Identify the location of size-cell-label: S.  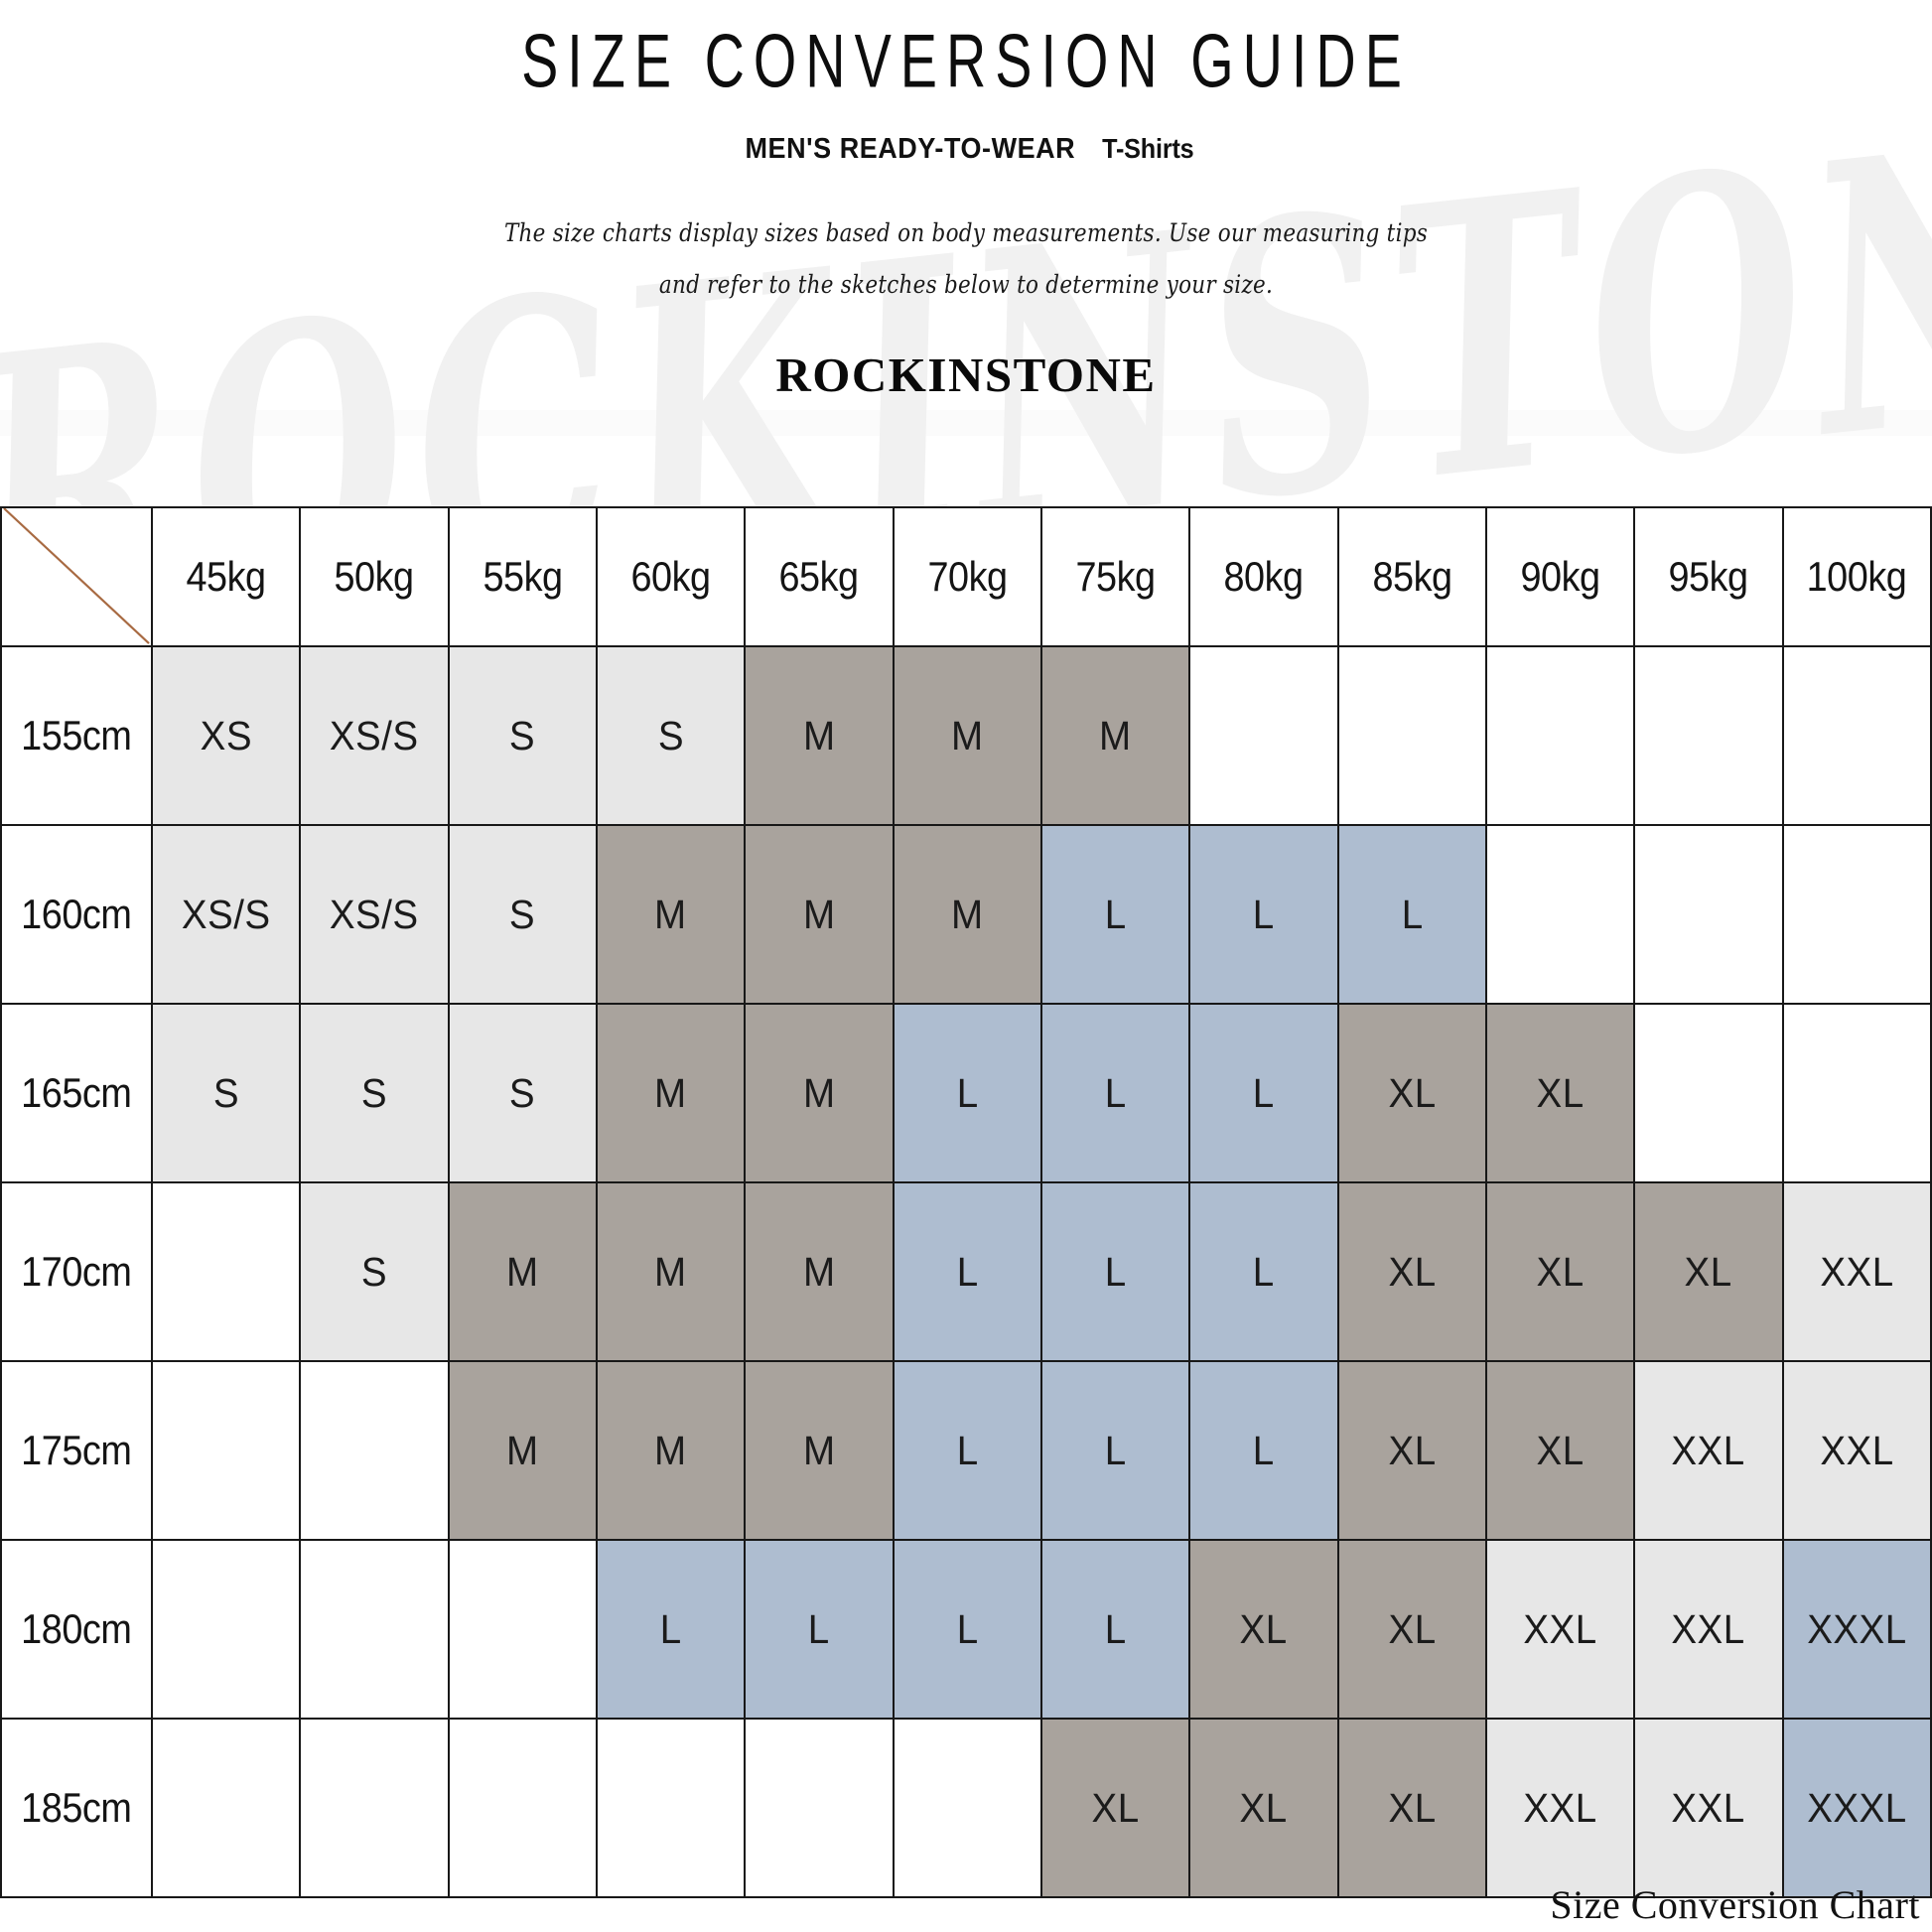
(374, 1093).